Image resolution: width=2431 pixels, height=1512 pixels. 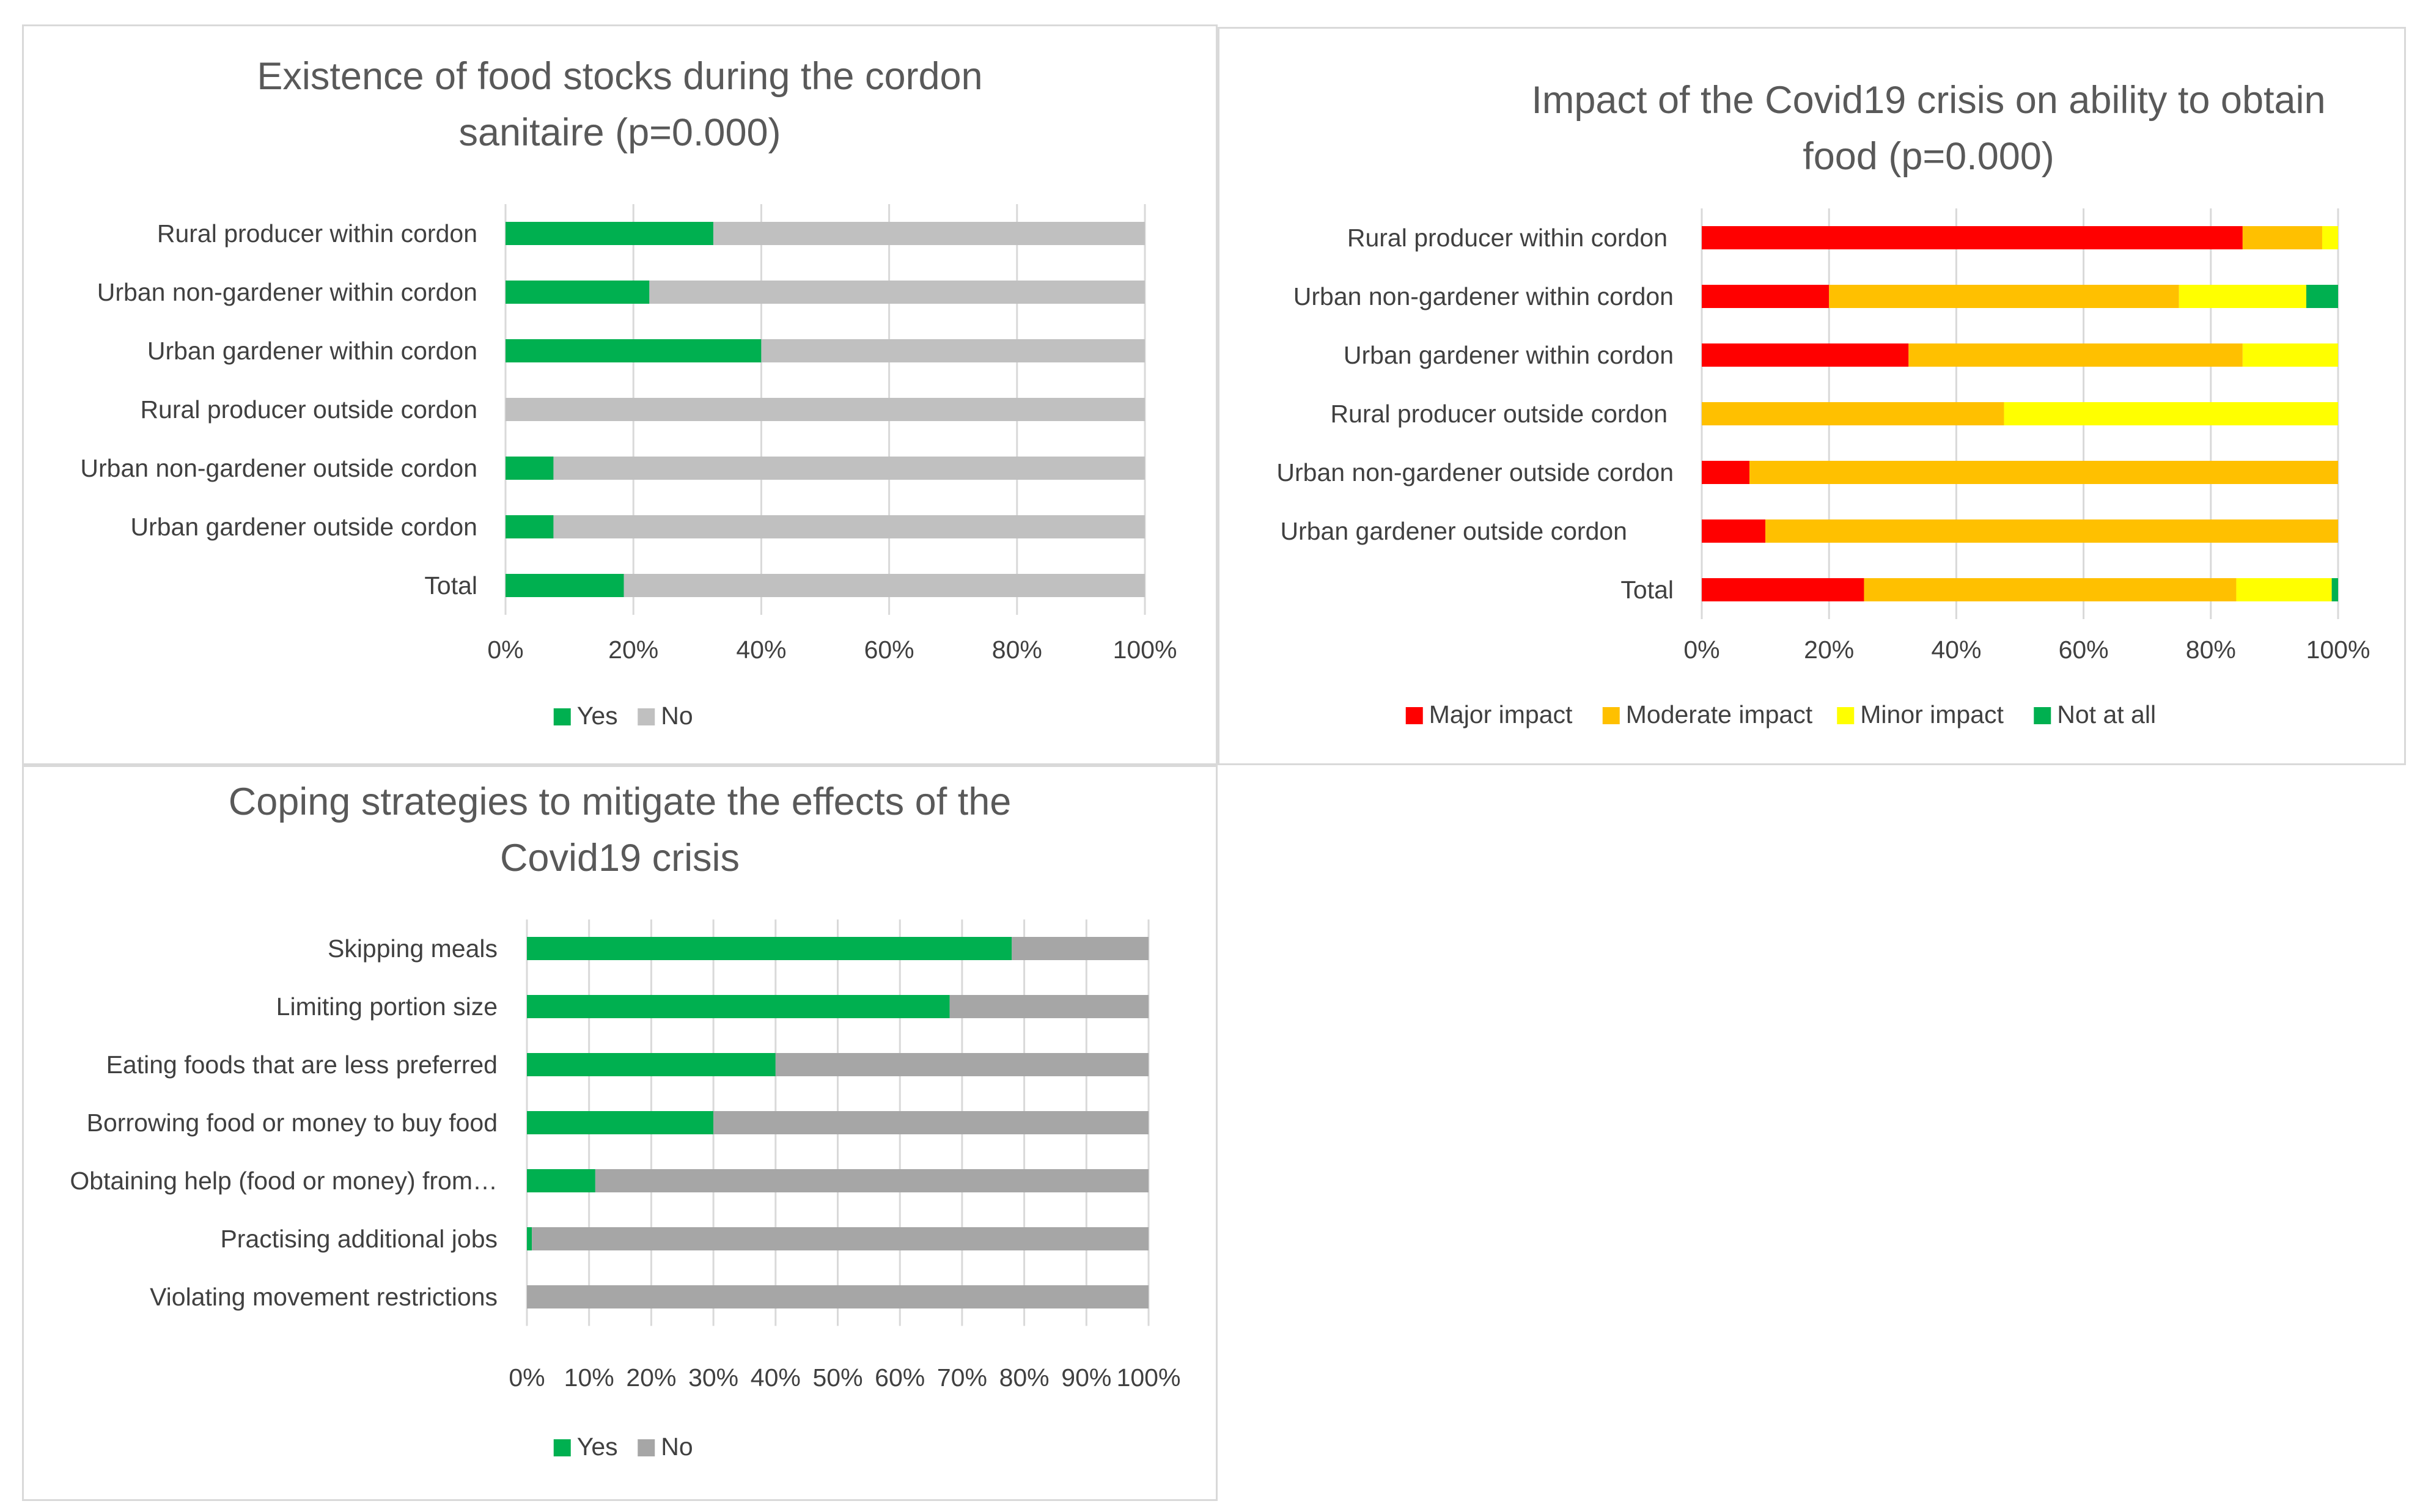 What do you see at coordinates (900, 1377) in the screenshot?
I see `x-tick-label: 60%` at bounding box center [900, 1377].